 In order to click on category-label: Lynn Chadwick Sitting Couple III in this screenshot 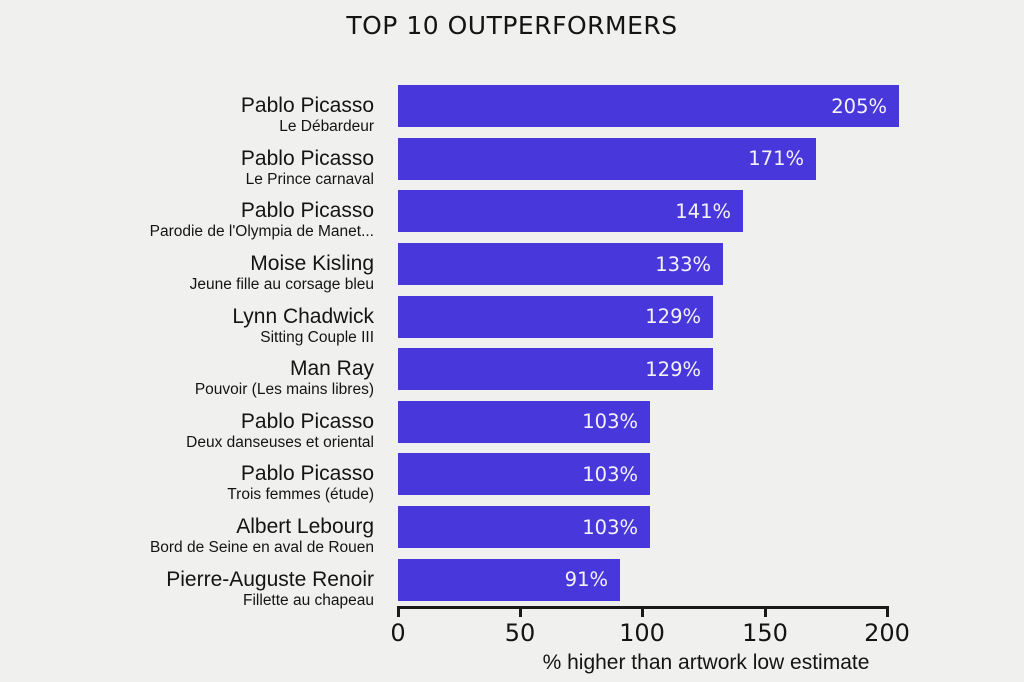, I will do `click(187, 325)`.